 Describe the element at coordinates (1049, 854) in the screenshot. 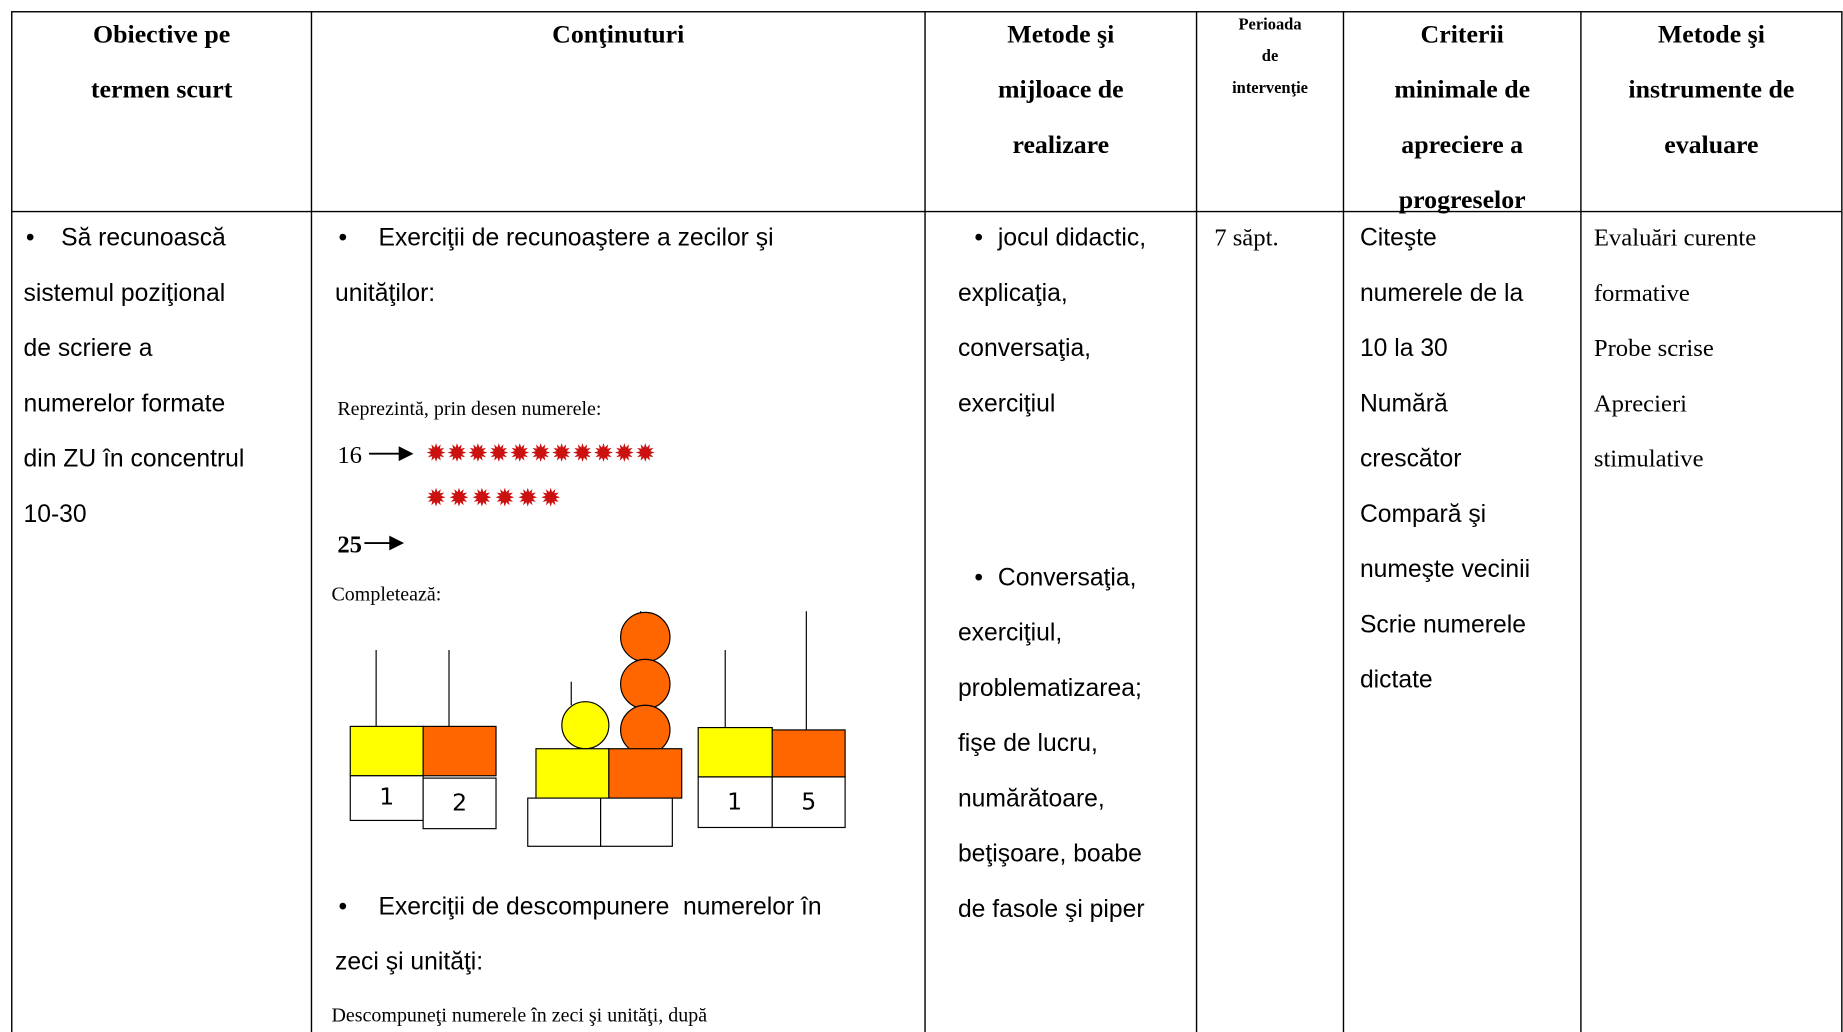

I see `methods-line: beţişoare, boabe` at that location.